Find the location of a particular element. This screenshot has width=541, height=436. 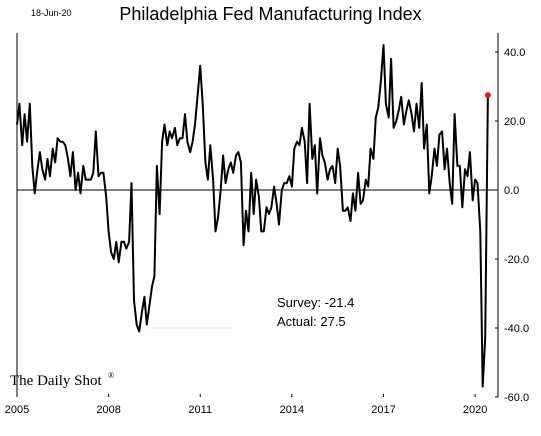

date-stamp: 18-Jun-20 is located at coordinates (51, 13).